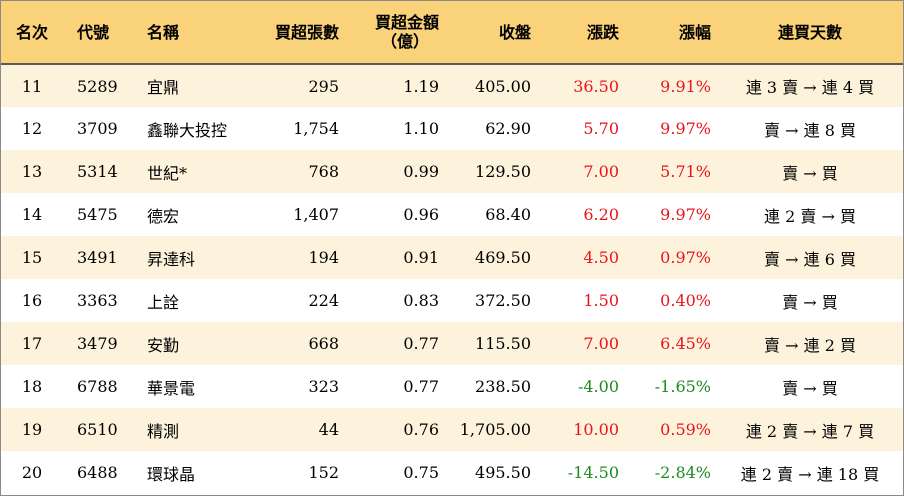 Image resolution: width=904 pixels, height=496 pixels. I want to click on header-row: 名次 代號 名稱 買超張數 買超金額 （億） 收盤 漲跌 漲幅 連買天數, so click(452, 33).